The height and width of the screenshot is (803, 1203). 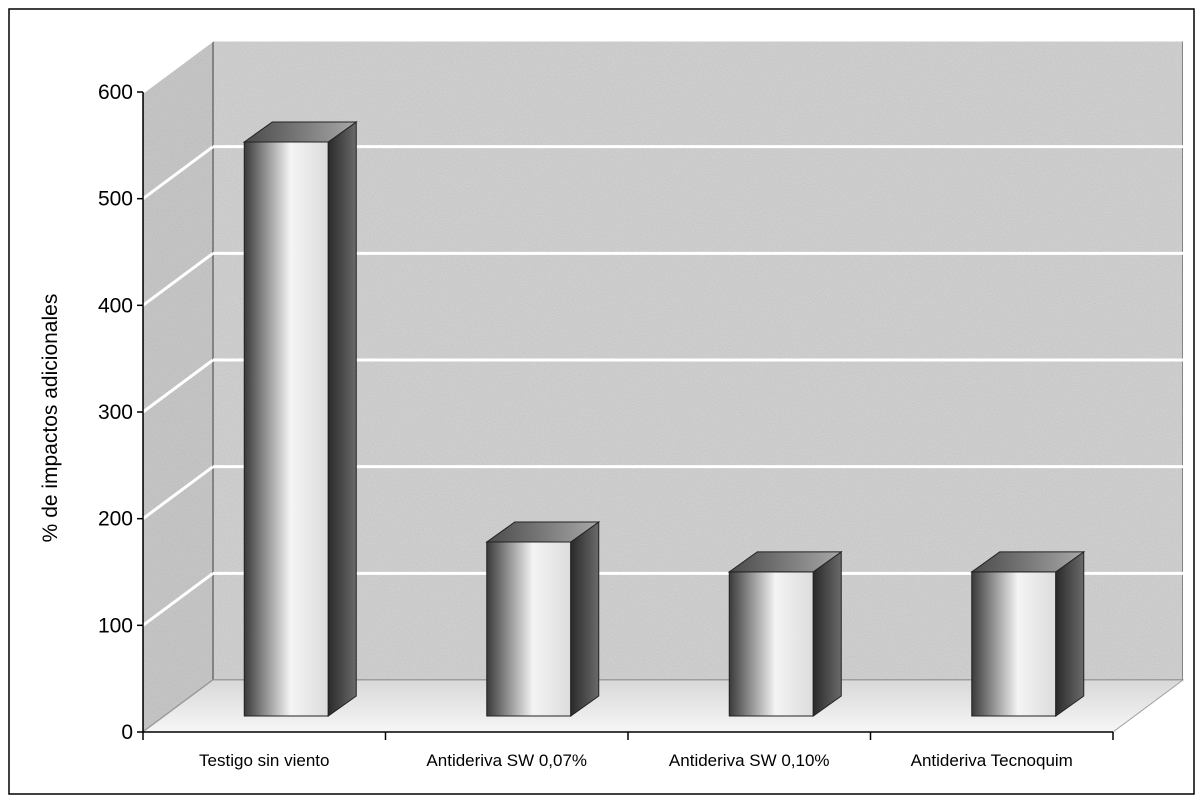 What do you see at coordinates (50, 418) in the screenshot?
I see `y-axis-title: % de impactos adicionales` at bounding box center [50, 418].